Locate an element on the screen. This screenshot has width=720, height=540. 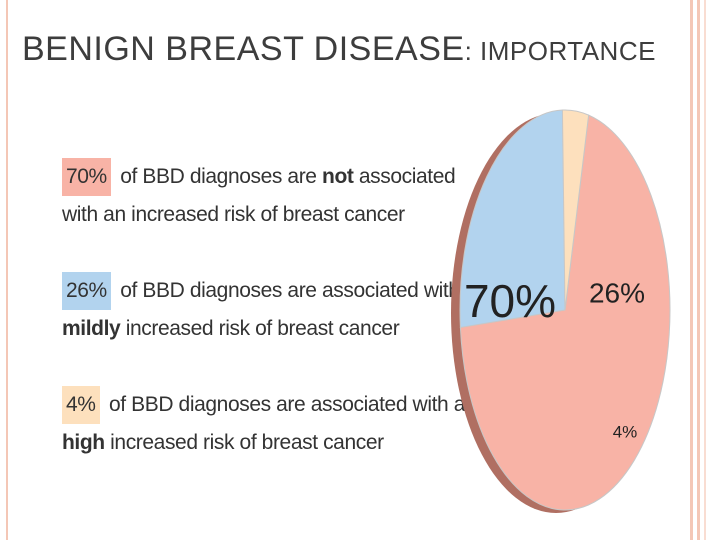
pie-label-70pct: 70% is located at coordinates (510, 301).